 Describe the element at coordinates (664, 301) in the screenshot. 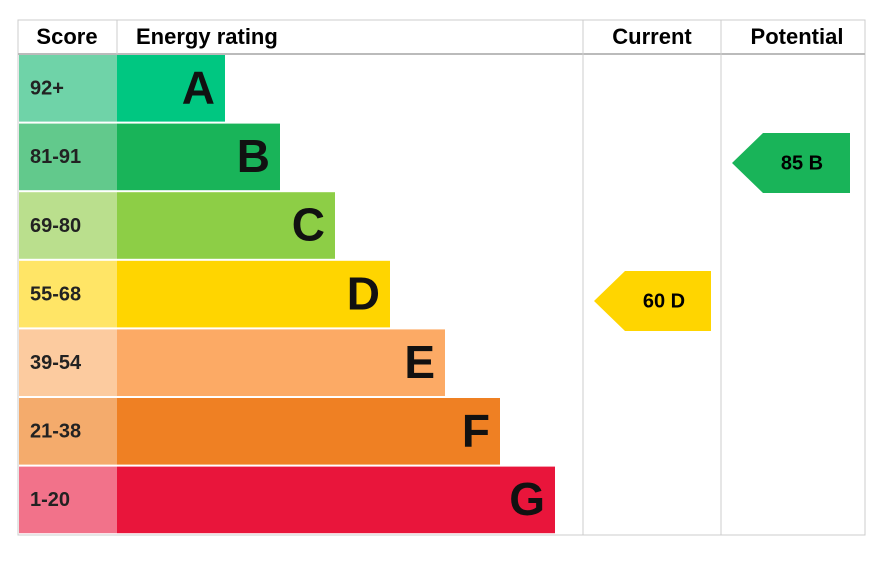

I see `current-label: 60 D` at that location.